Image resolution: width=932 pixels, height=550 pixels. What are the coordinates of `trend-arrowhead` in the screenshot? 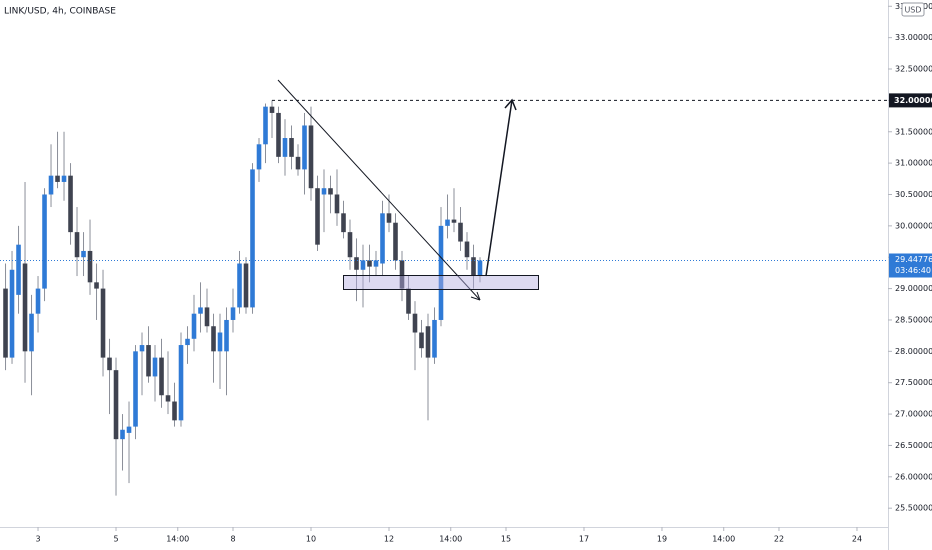 It's located at (475, 296).